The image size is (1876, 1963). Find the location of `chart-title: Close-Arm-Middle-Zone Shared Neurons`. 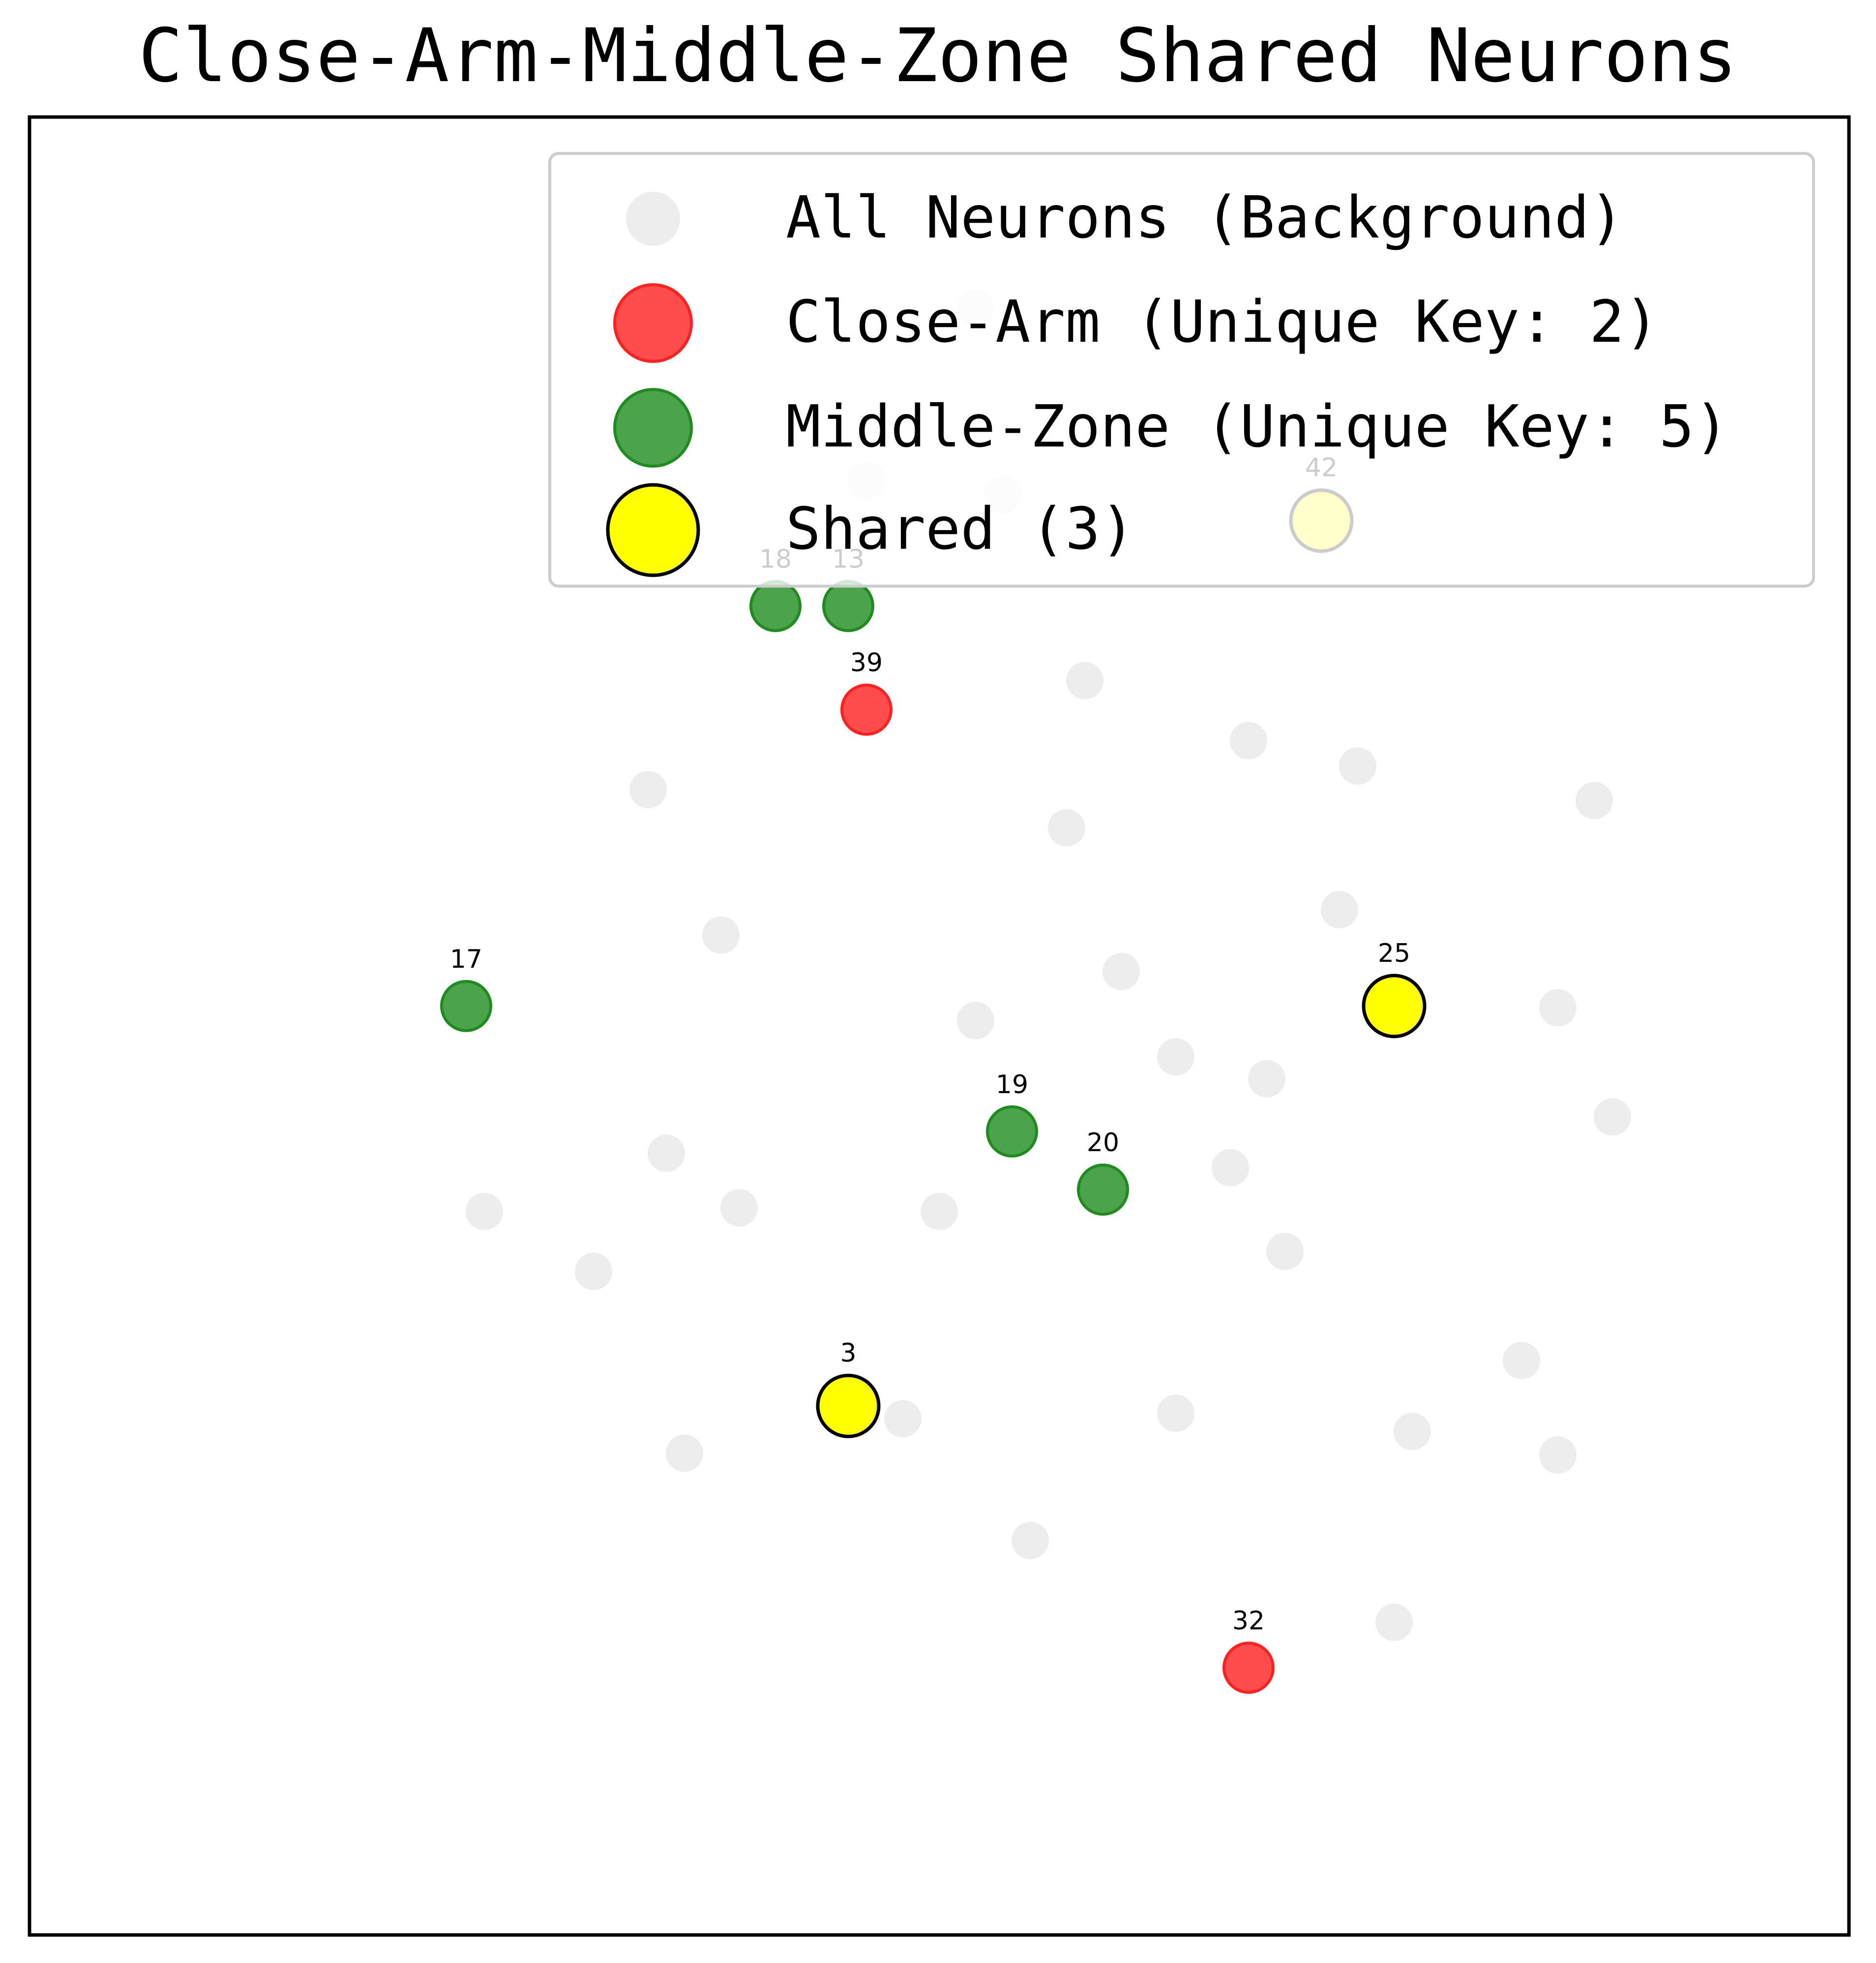

chart-title: Close-Arm-Middle-Zone Shared Neurons is located at coordinates (938, 56).